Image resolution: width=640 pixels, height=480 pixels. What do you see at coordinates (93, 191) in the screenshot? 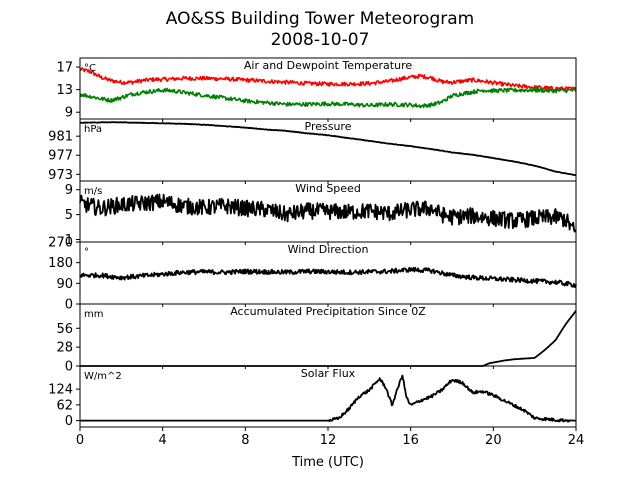
I see `panel-unit: m/s` at bounding box center [93, 191].